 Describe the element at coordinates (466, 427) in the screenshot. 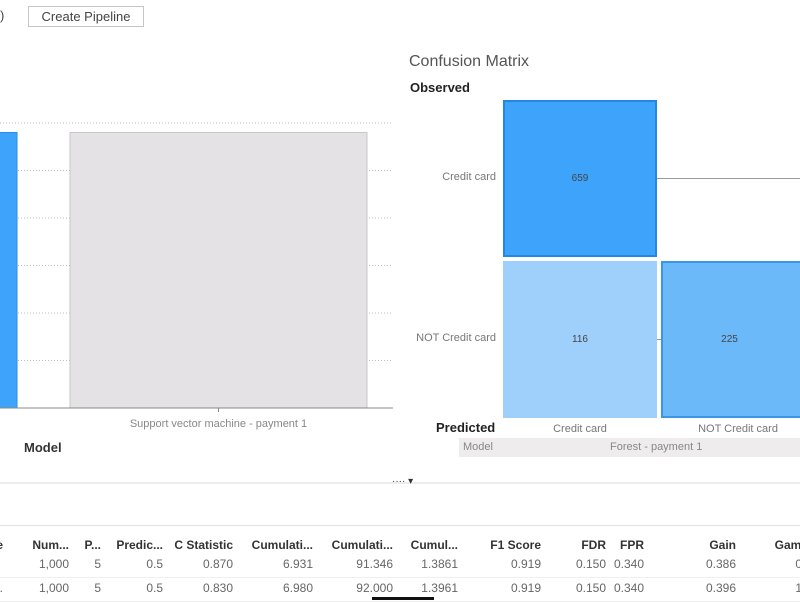

I see `predicted-axis-label: Predicted` at that location.